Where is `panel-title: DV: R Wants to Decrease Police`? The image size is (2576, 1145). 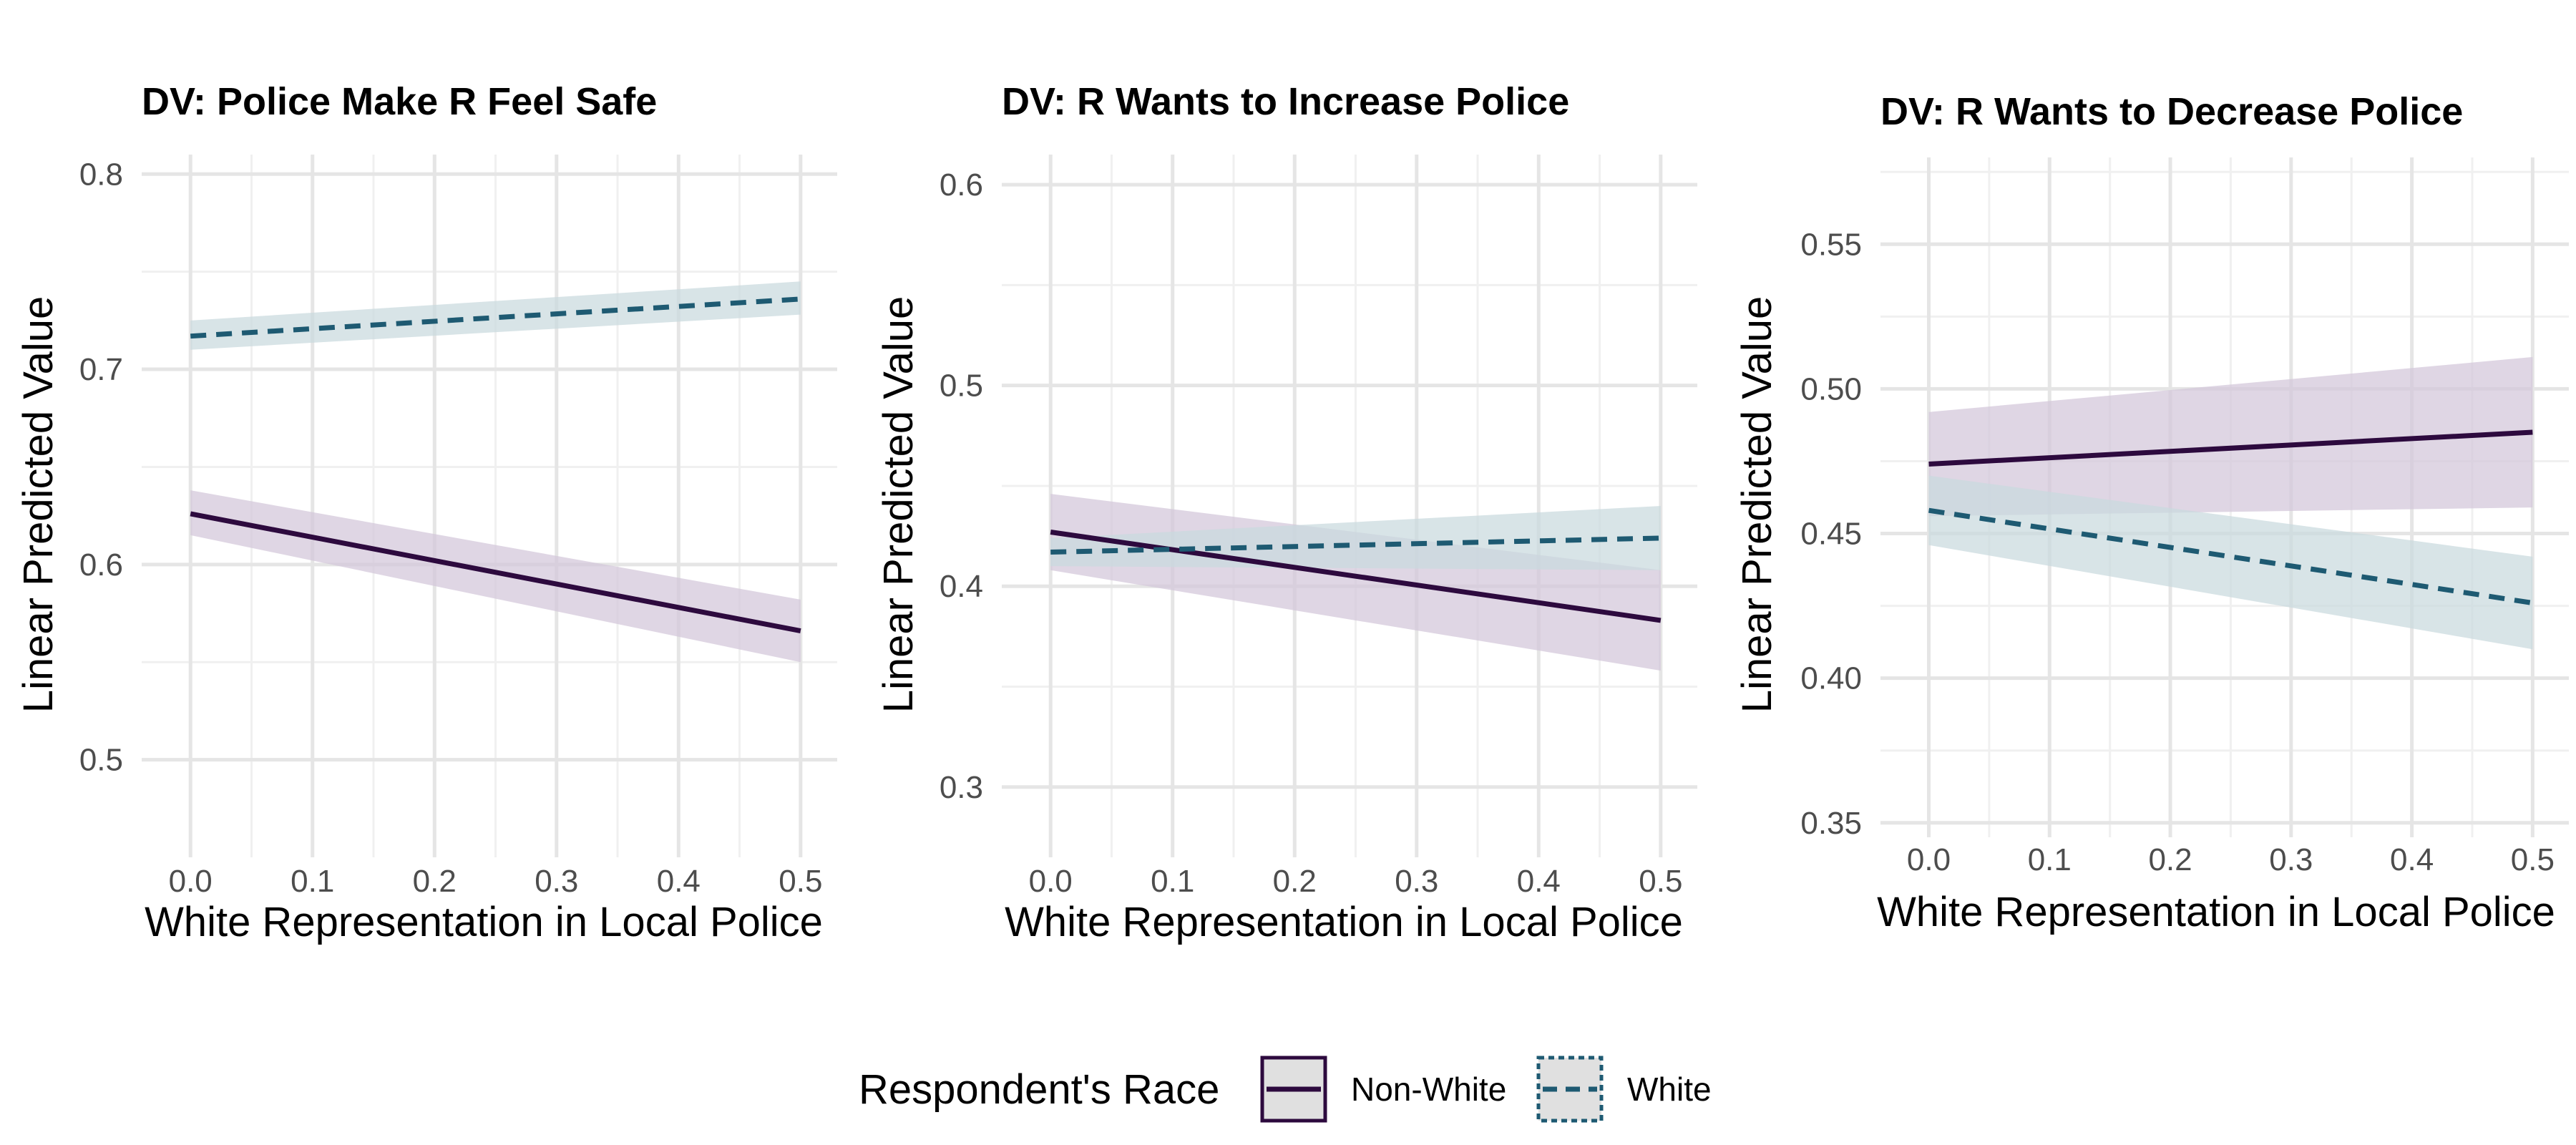
panel-title: DV: R Wants to Decrease Police is located at coordinates (2171, 111).